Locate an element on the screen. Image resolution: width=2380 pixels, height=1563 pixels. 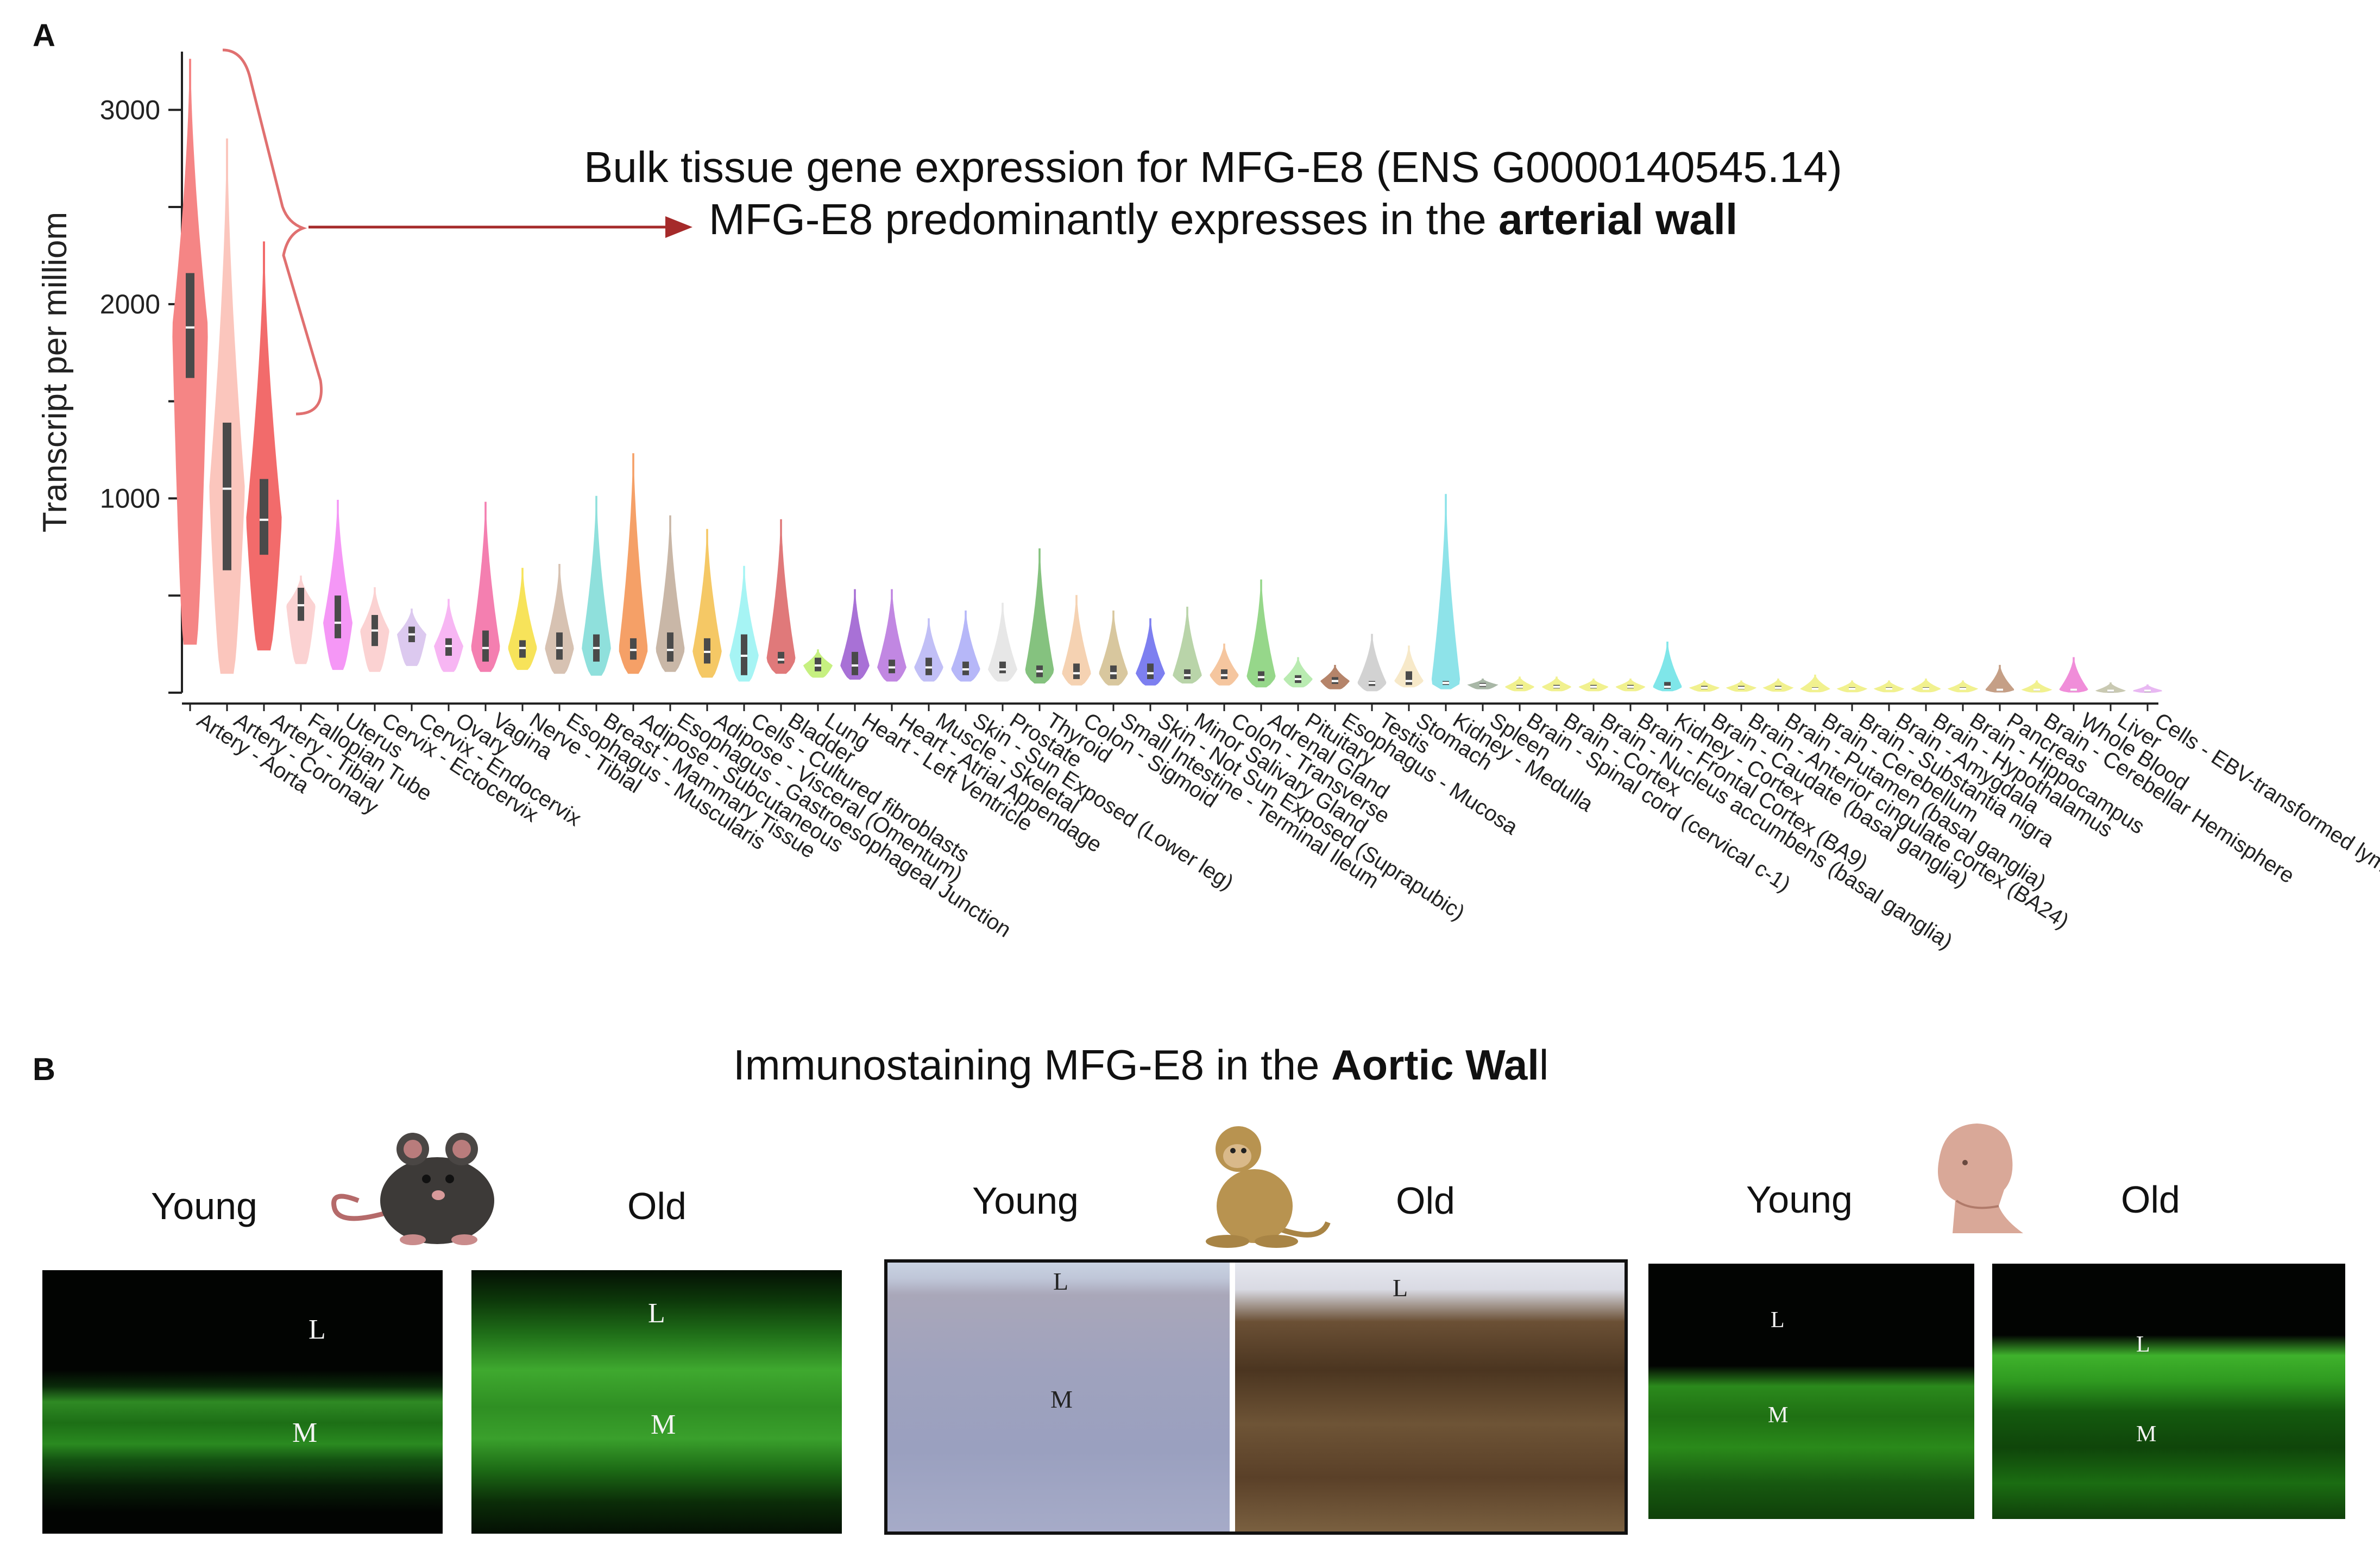
mouse-young-media-label: M is located at coordinates (305, 1432).